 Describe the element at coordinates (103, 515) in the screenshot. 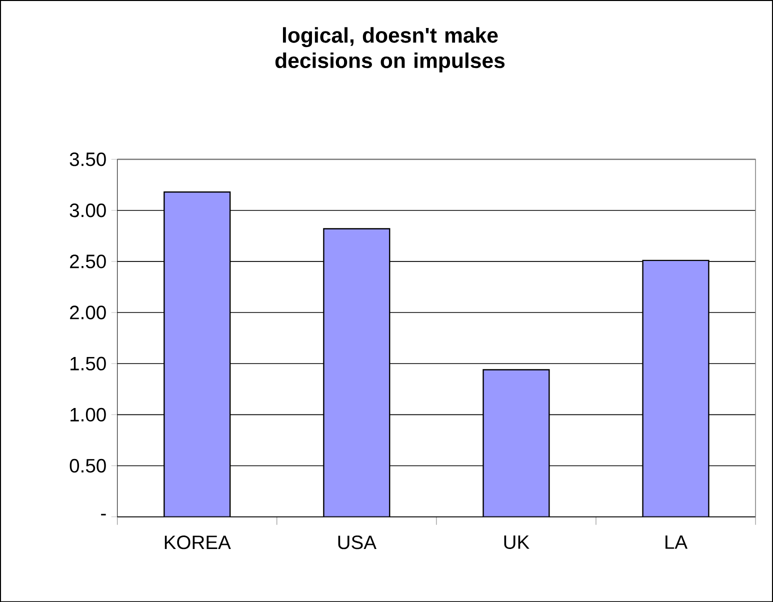

I see `y-tick-label: -` at that location.